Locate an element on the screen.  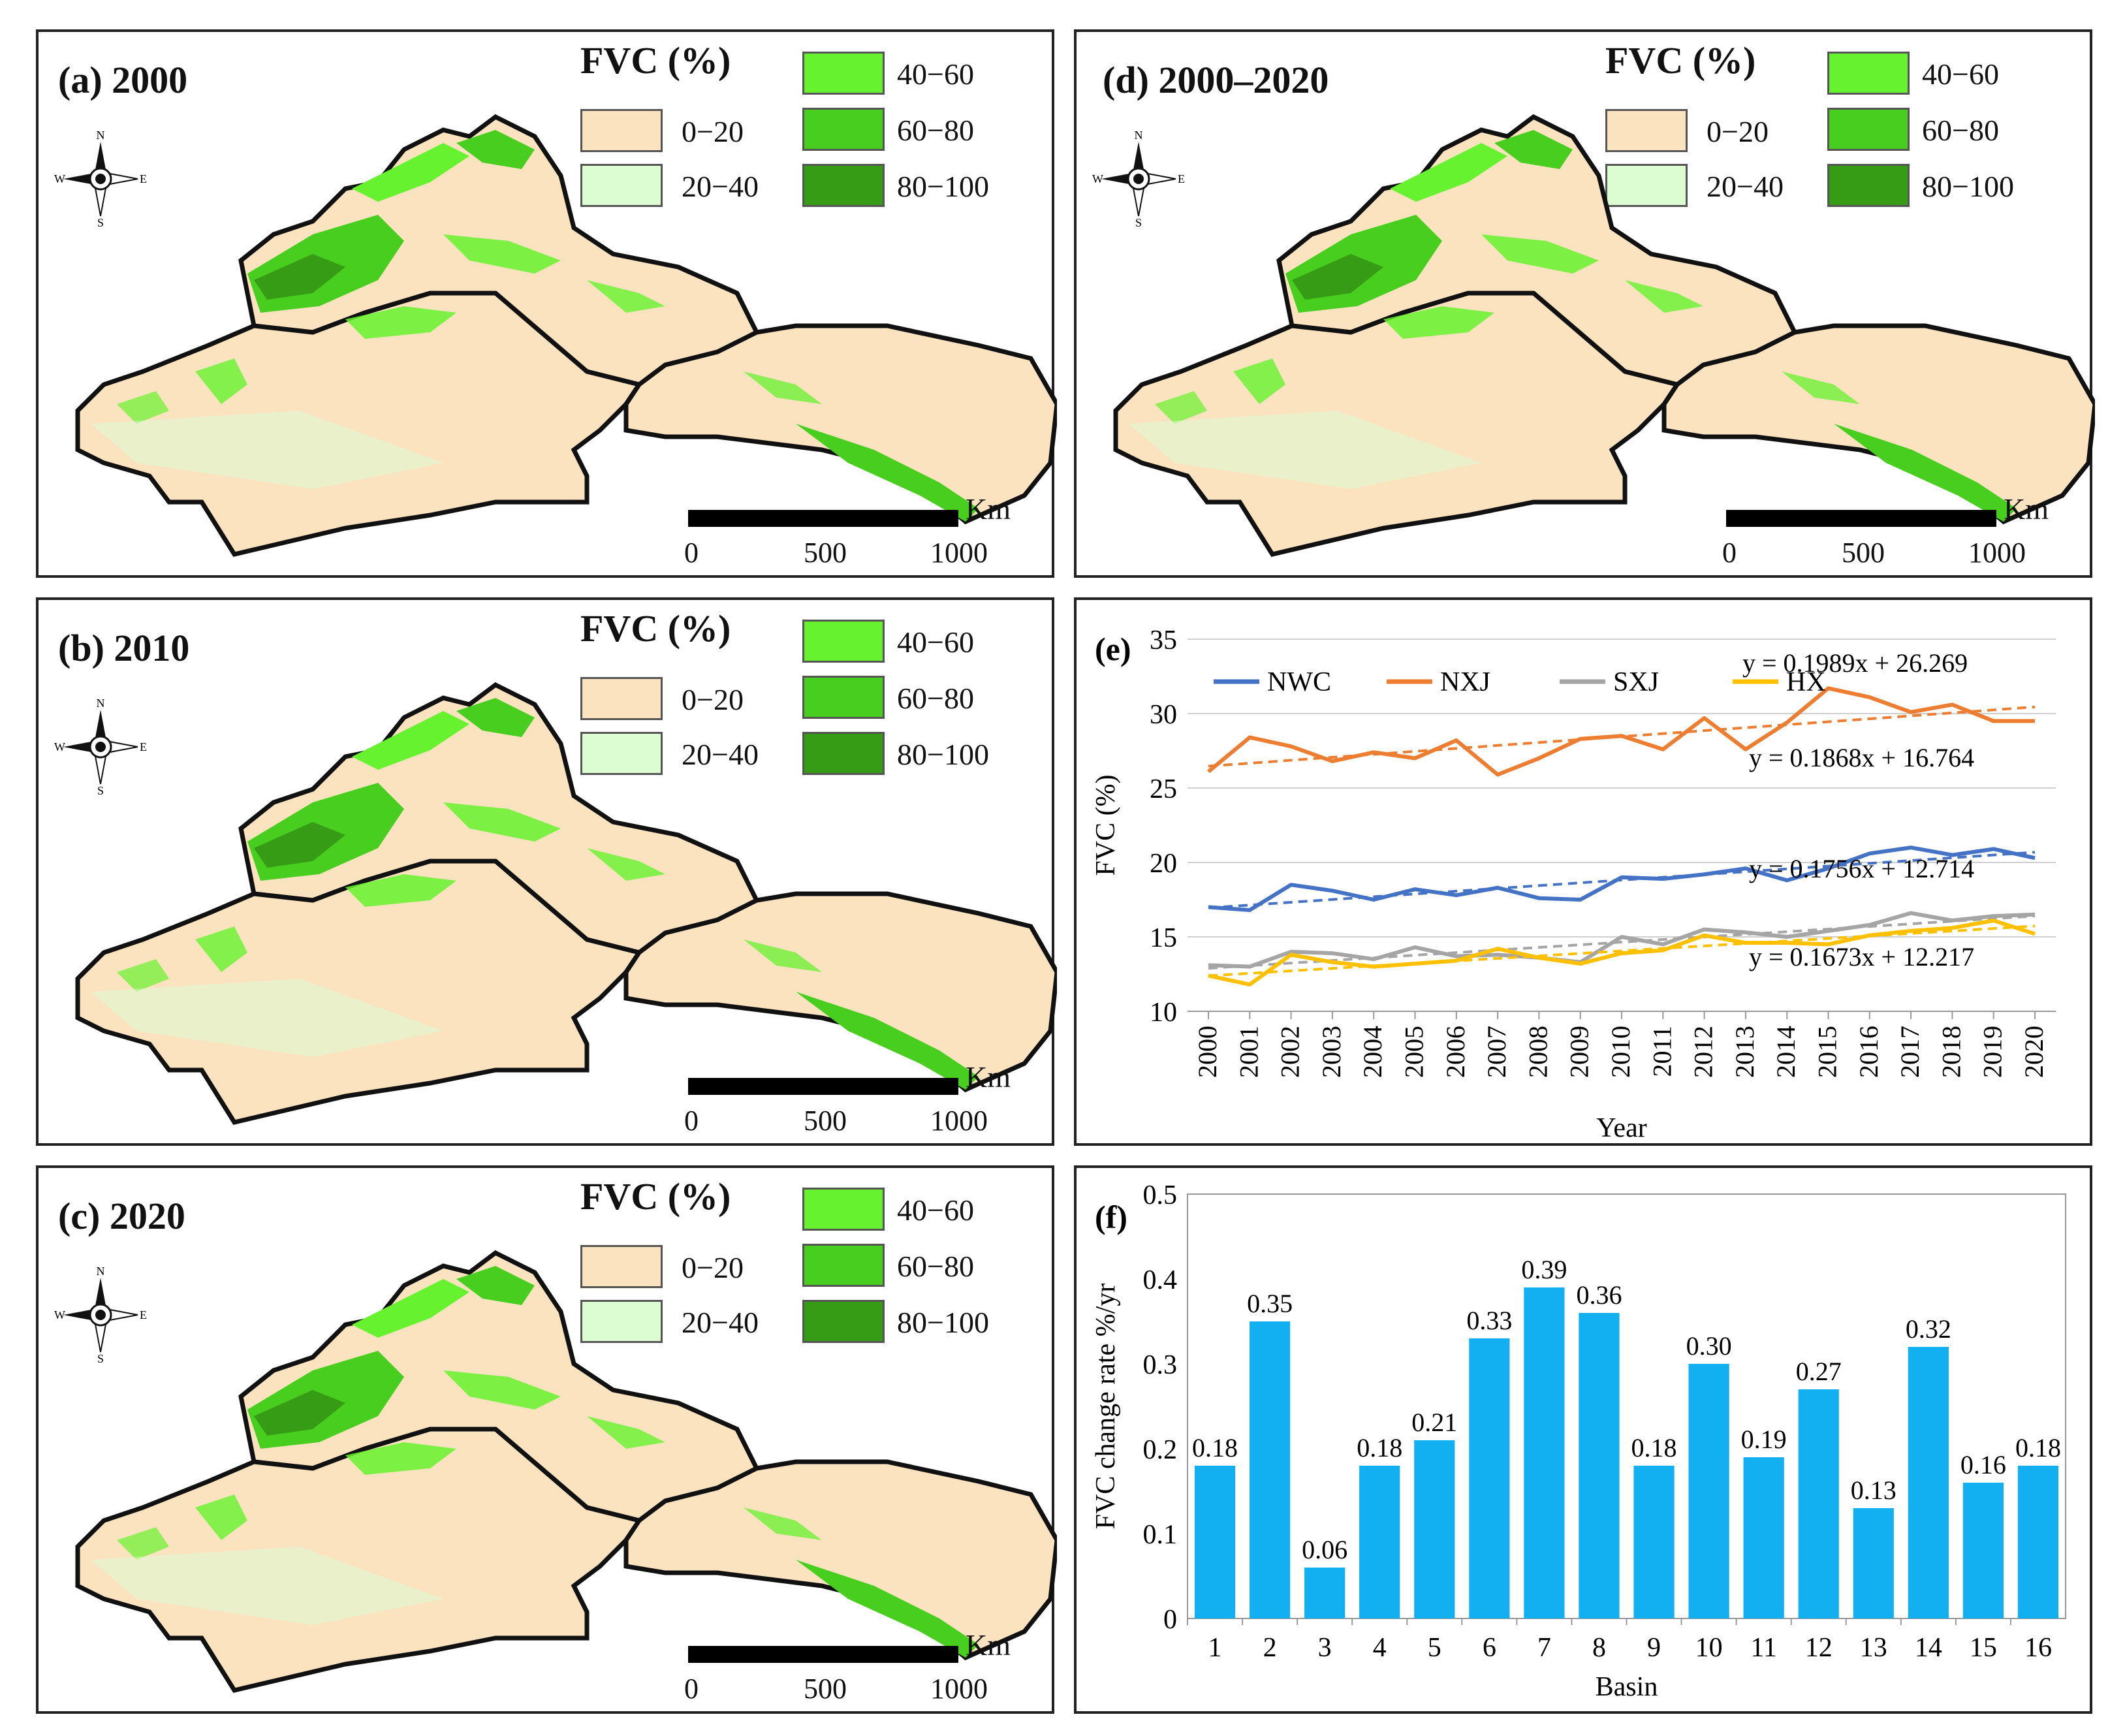
x-tick-label: 2007 is located at coordinates (1496, 1052).